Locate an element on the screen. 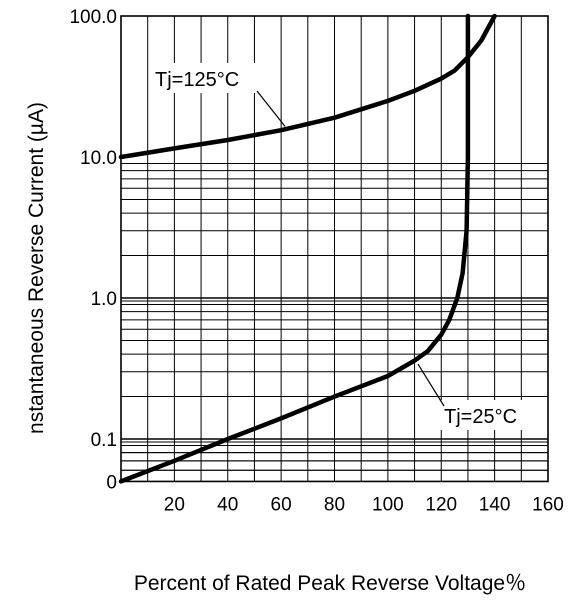 Image resolution: width=577 pixels, height=603 pixels. annotation-label: Tj=25°C is located at coordinates (480, 417).